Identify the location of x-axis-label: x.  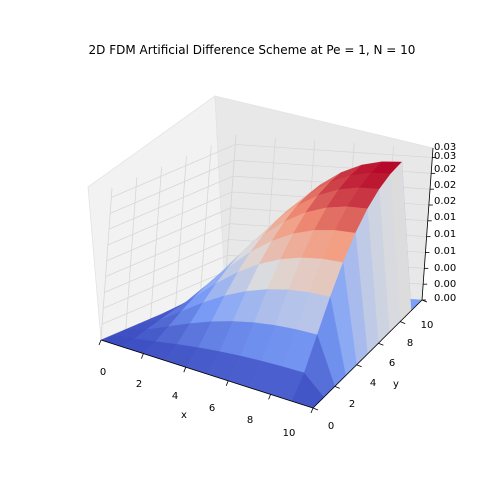
(184, 415).